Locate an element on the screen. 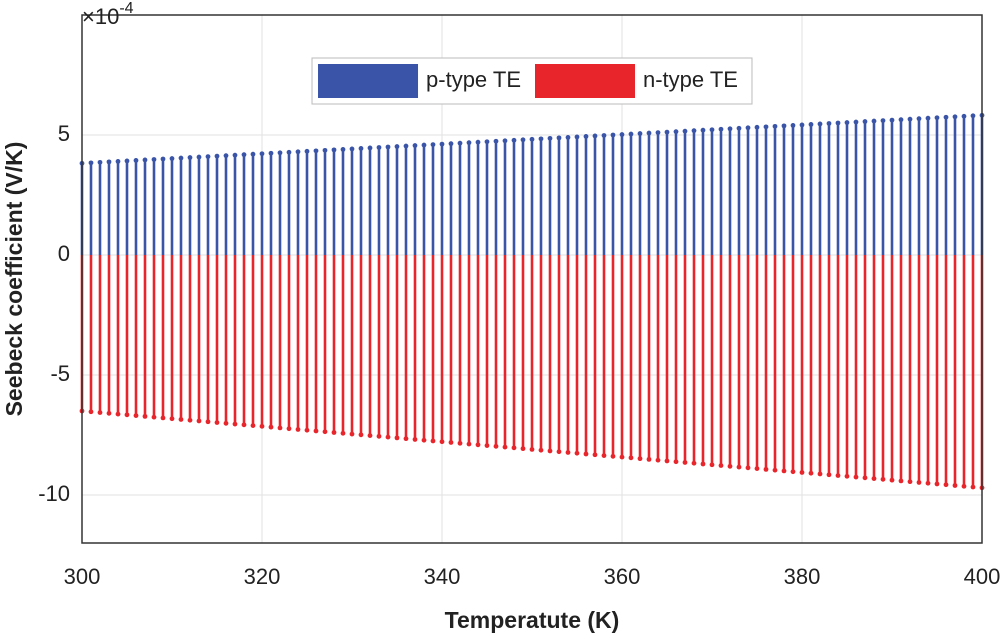 Image resolution: width=1005 pixels, height=640 pixels. legend-label: n-type TE is located at coordinates (690, 79).